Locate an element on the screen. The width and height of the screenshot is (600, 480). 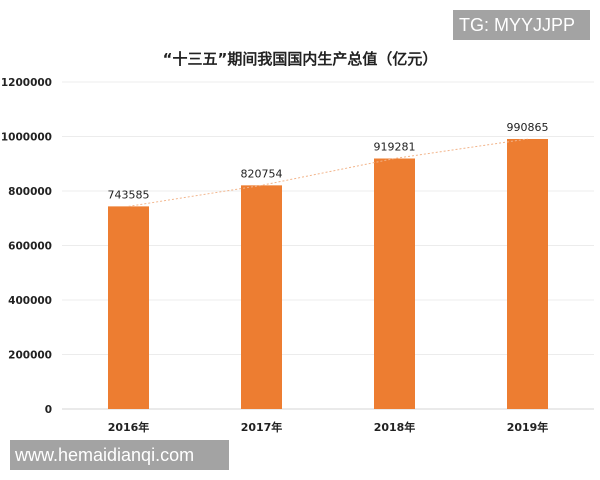
y-tick-label: 1200000 is located at coordinates (26, 83).